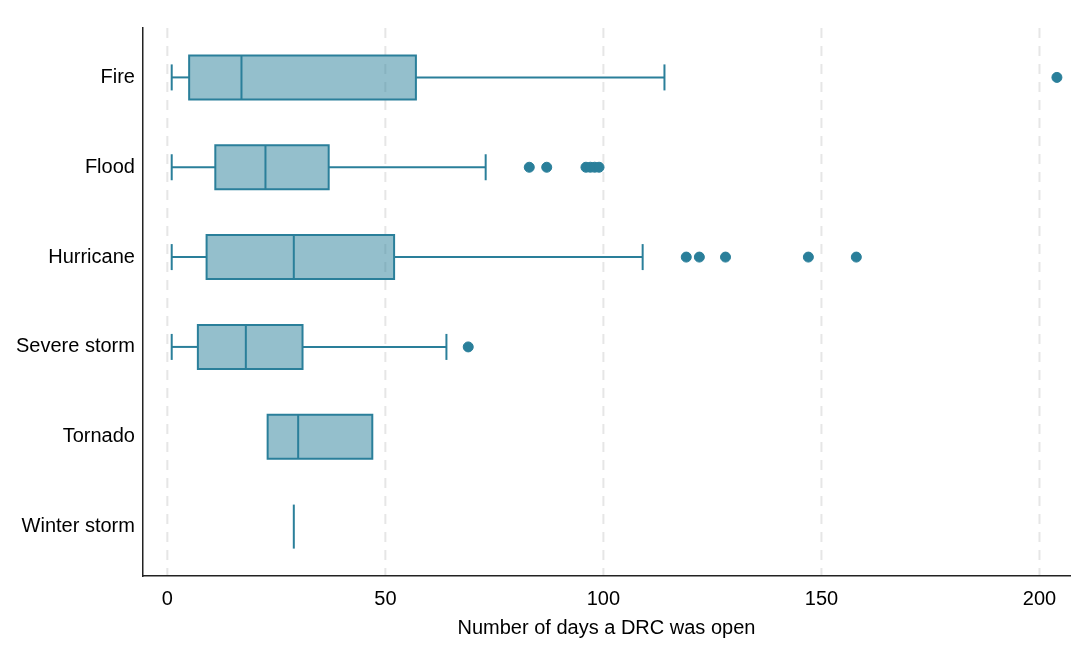 This screenshot has height=652, width=1084. I want to click on x-tick-label: 200, so click(1039, 597).